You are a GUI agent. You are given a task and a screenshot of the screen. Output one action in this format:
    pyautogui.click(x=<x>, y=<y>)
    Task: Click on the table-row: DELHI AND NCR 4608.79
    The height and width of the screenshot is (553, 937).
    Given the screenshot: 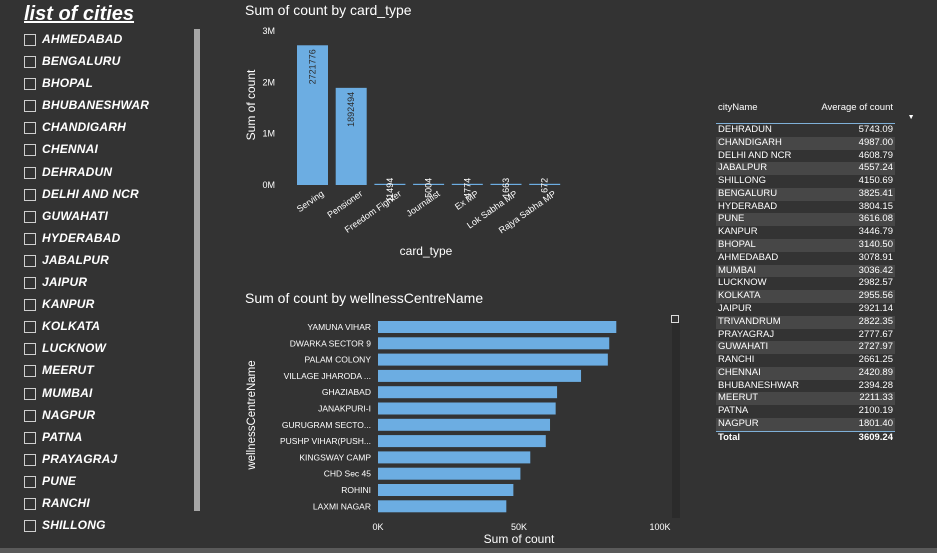 What is the action you would take?
    pyautogui.click(x=805, y=156)
    